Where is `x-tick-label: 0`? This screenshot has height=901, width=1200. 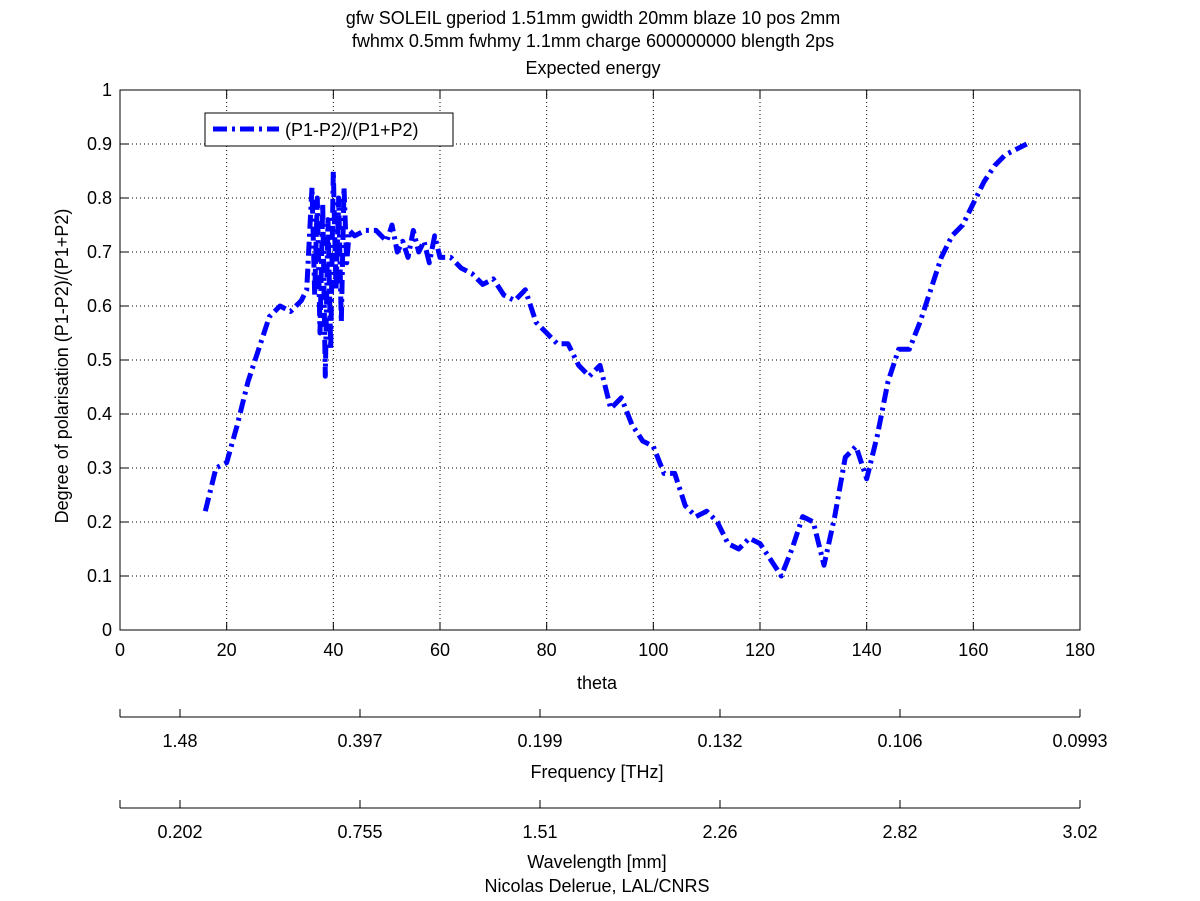
x-tick-label: 0 is located at coordinates (120, 650).